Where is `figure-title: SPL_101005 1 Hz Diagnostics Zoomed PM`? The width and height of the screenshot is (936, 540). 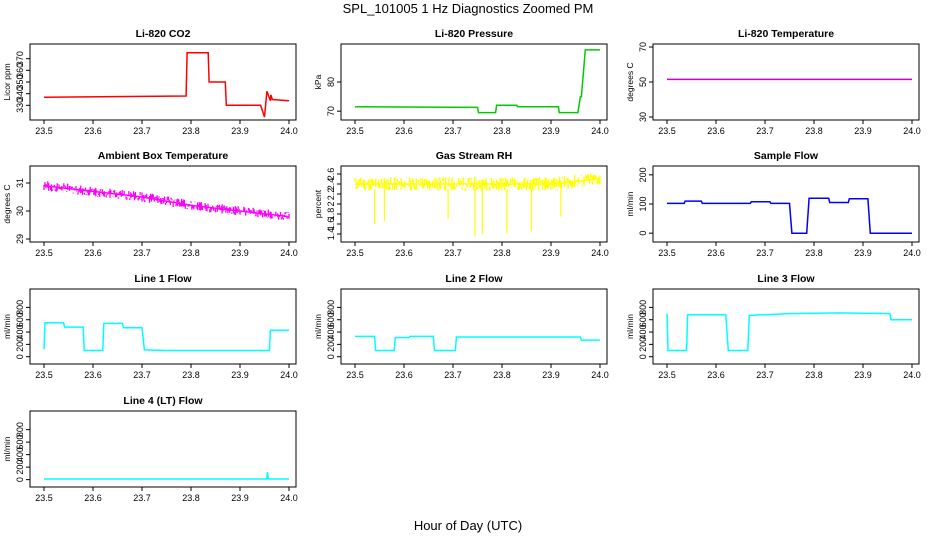
figure-title: SPL_101005 1 Hz Diagnostics Zoomed PM is located at coordinates (468, 8).